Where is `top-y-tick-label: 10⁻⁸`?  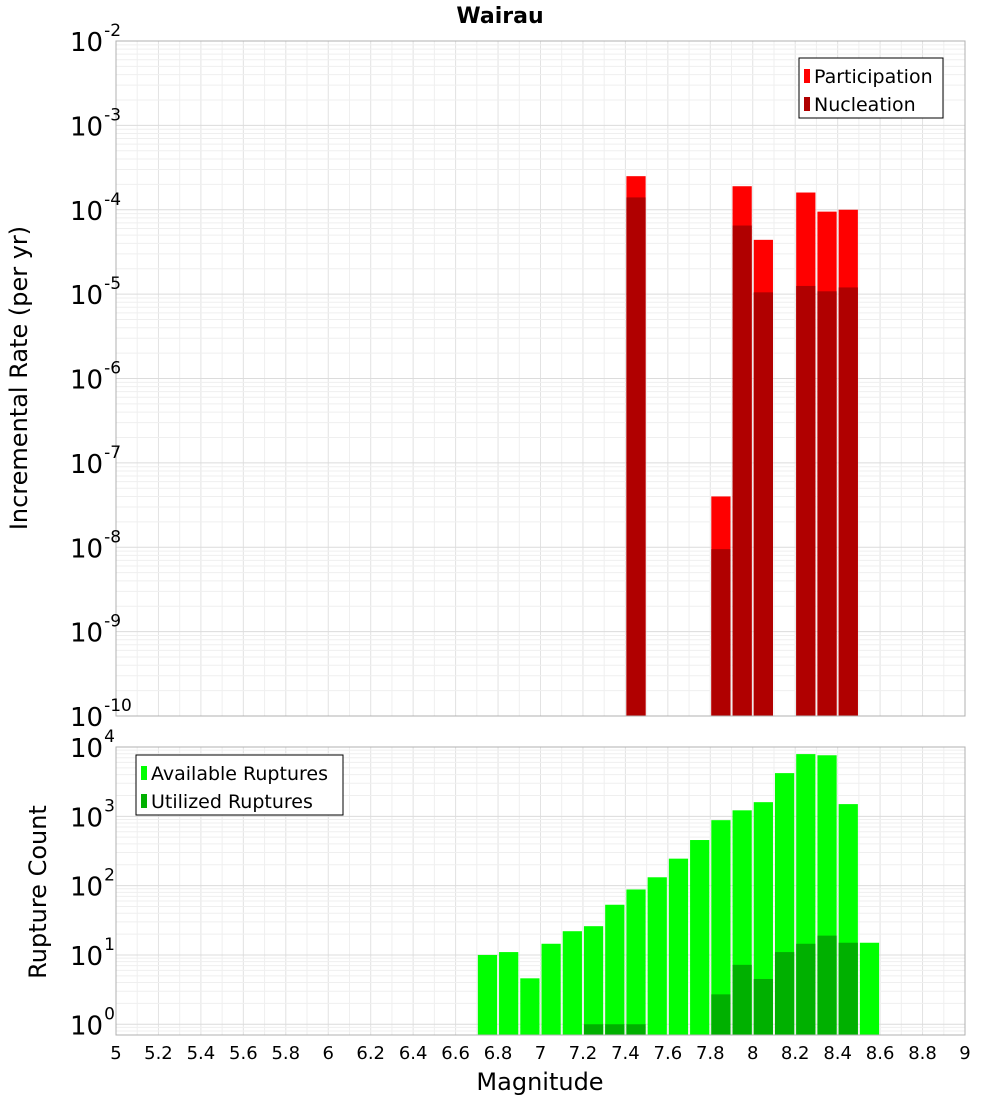 top-y-tick-label: 10⁻⁸ is located at coordinates (95, 545).